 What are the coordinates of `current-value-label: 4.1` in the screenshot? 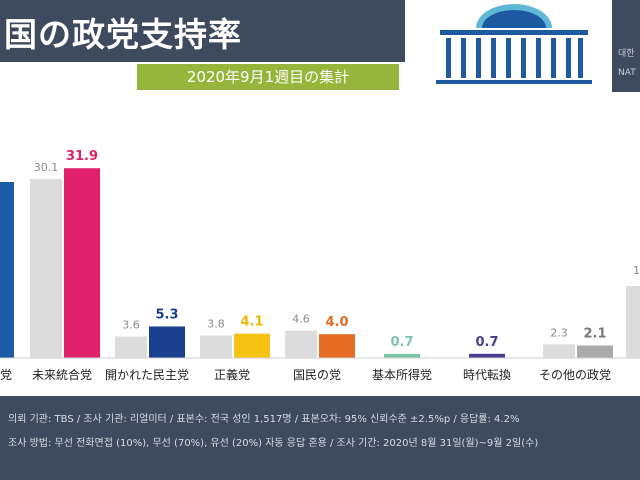 It's located at (251, 322).